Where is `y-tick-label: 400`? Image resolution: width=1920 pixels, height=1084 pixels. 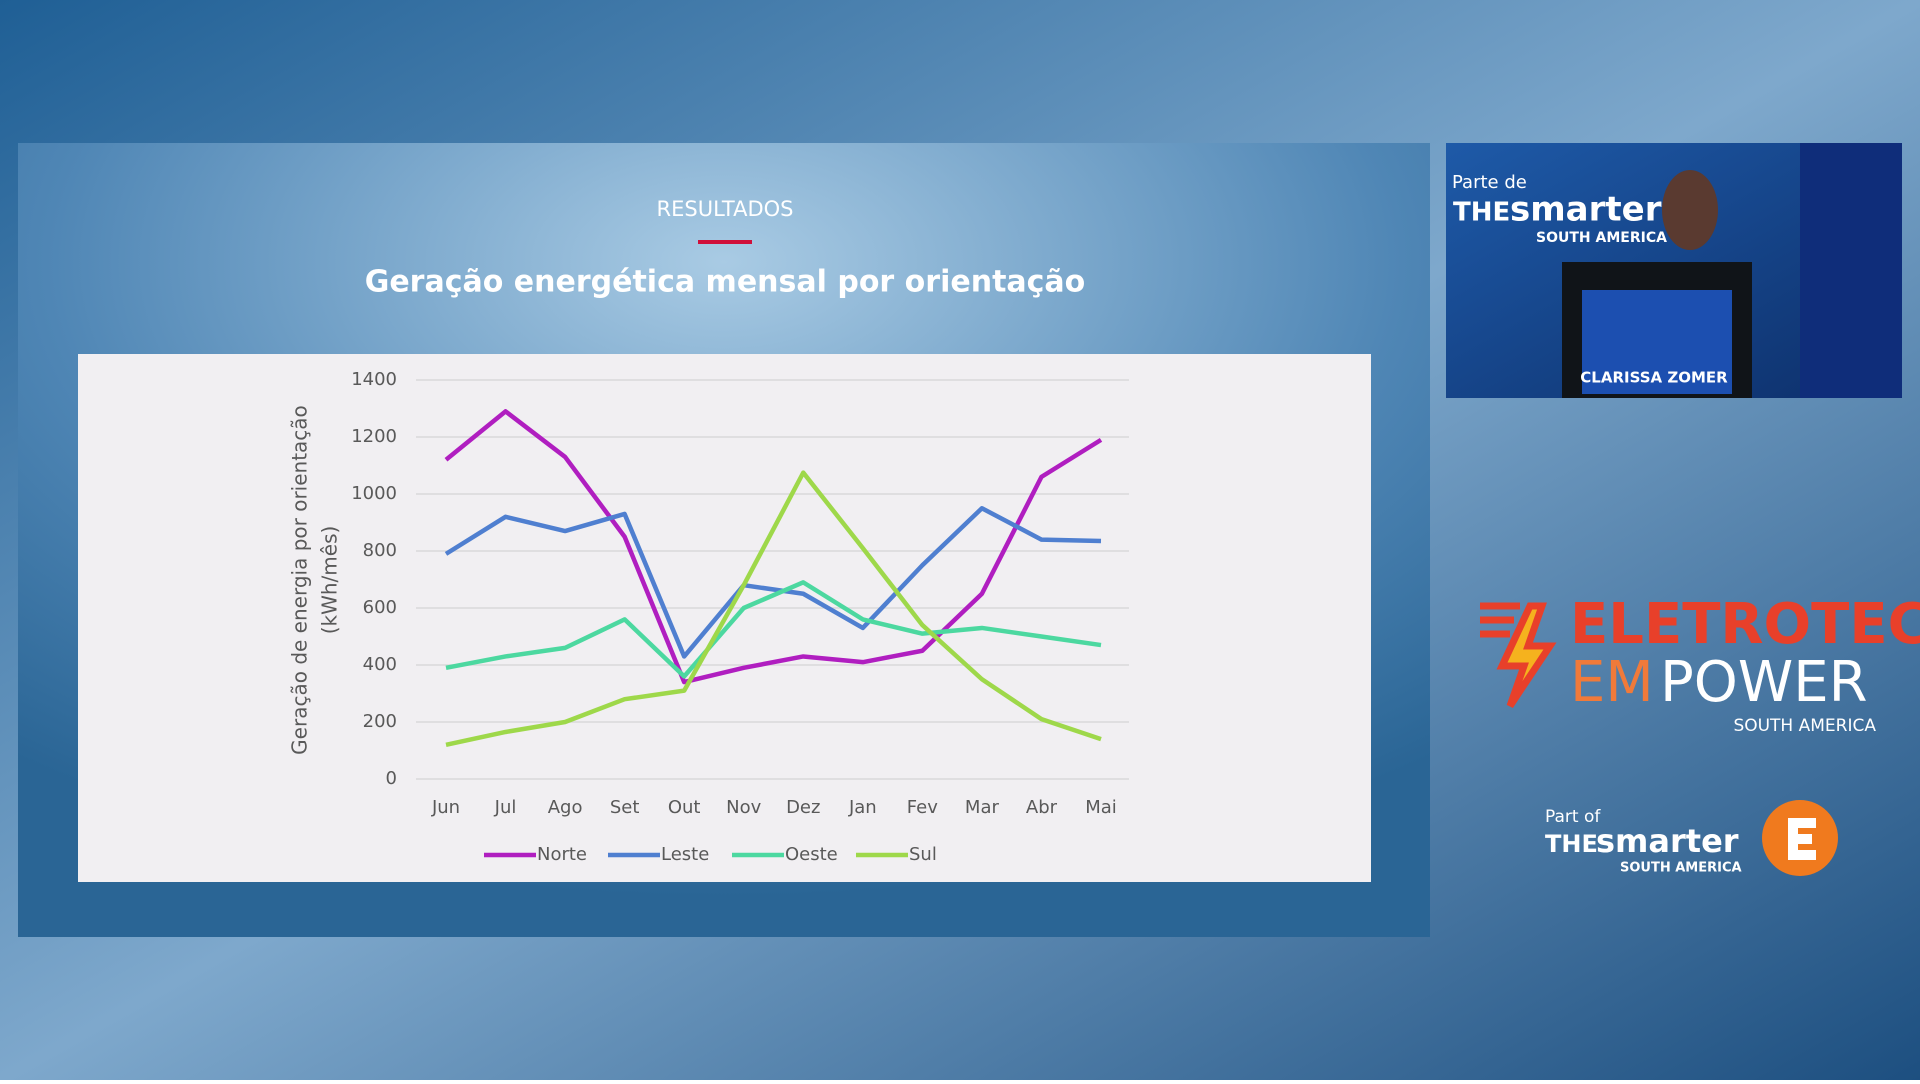
y-tick-label: 400 is located at coordinates (380, 664).